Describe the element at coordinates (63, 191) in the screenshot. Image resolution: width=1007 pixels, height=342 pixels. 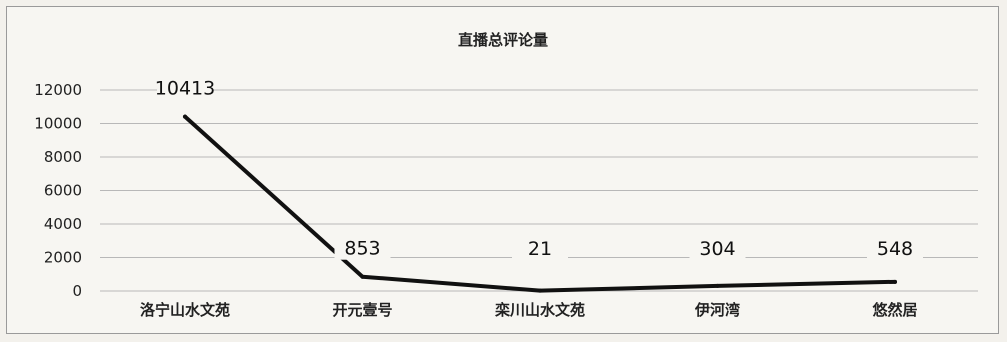
I see `y-tick-label: 6000` at that location.